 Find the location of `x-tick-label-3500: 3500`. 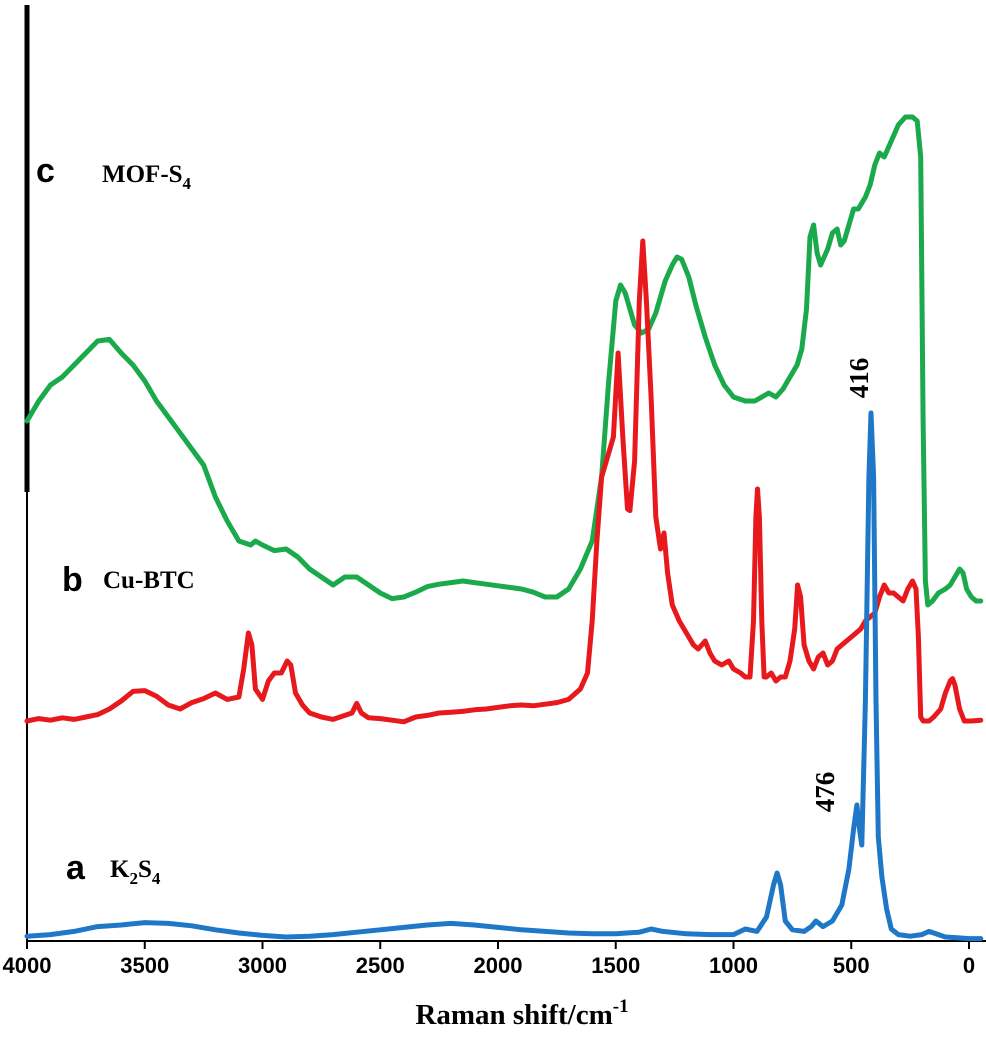

x-tick-label-3500: 3500 is located at coordinates (144, 965).